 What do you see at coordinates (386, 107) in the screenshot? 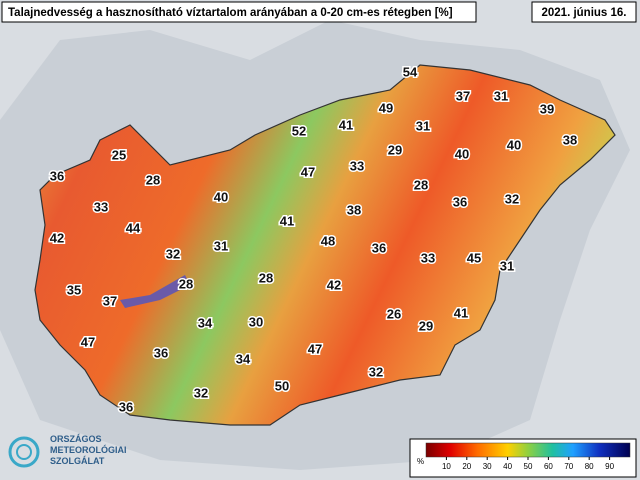
I see `station-value: 49` at bounding box center [386, 107].